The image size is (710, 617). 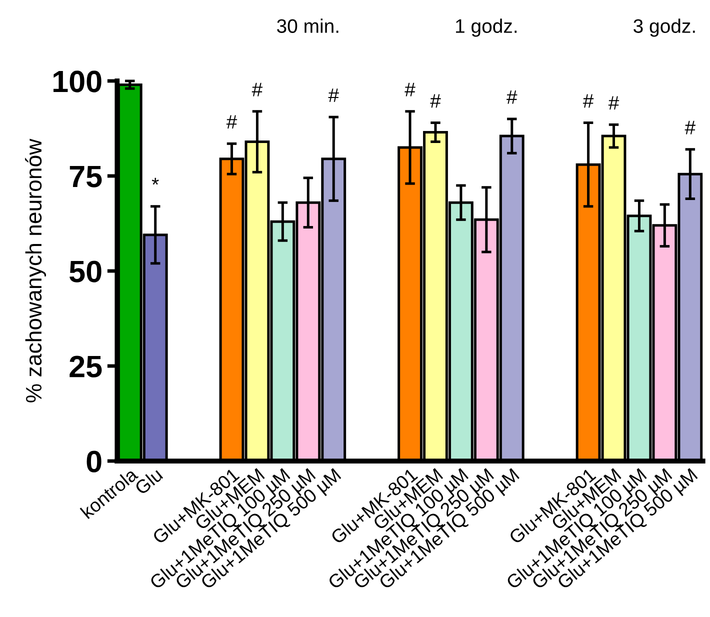 What do you see at coordinates (155, 181) in the screenshot?
I see `data-label: *` at bounding box center [155, 181].